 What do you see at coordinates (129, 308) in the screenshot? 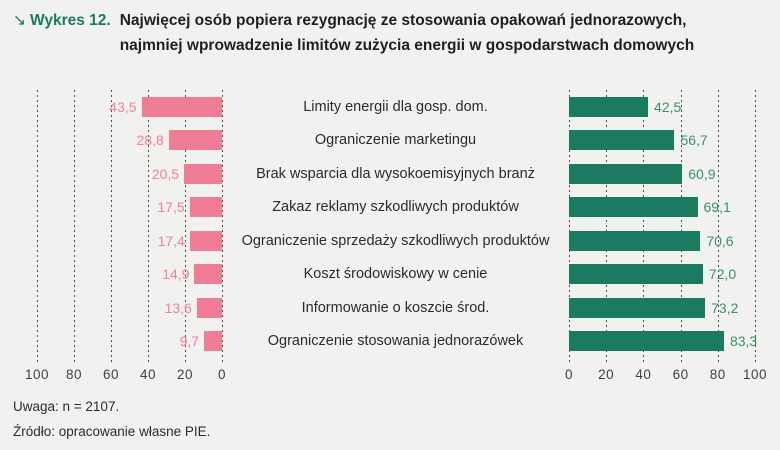
I see `bar-row: 13,6` at bounding box center [129, 308].